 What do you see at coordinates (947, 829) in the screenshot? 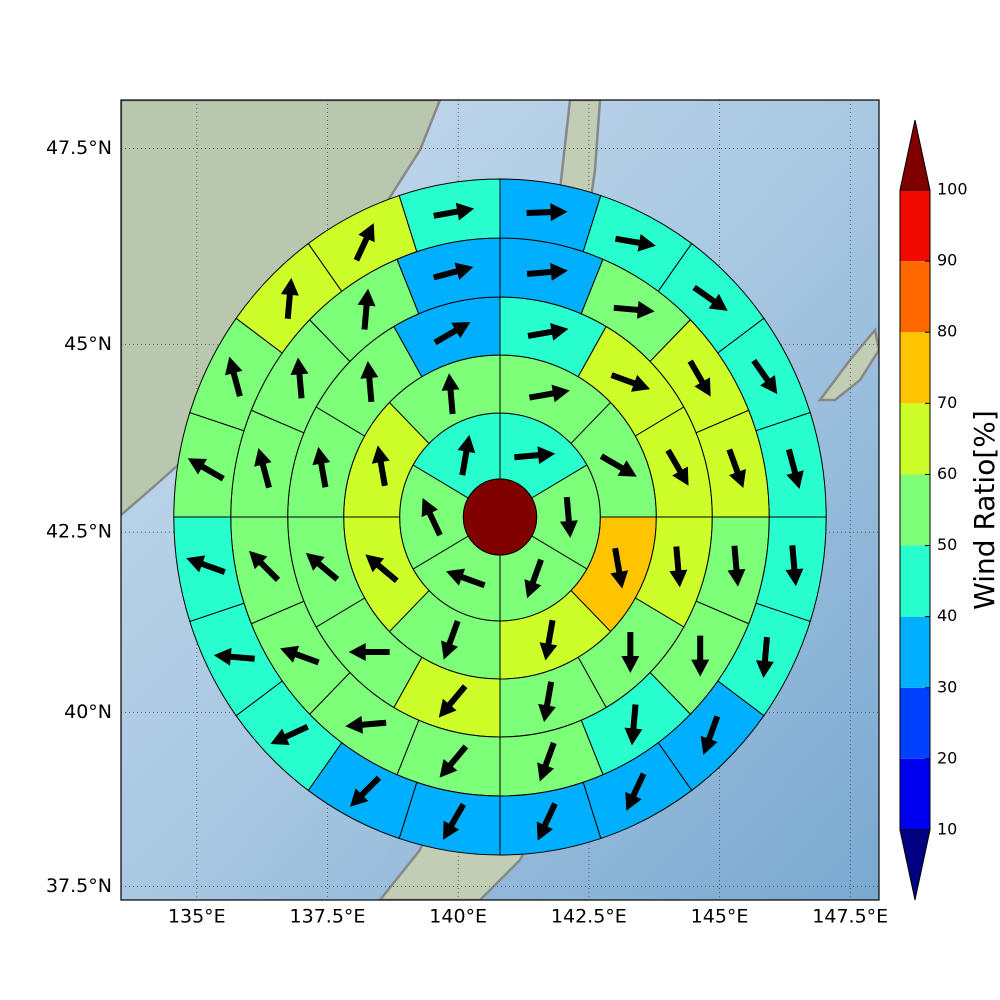
I see `colorbar-tick-label: 10` at bounding box center [947, 829].